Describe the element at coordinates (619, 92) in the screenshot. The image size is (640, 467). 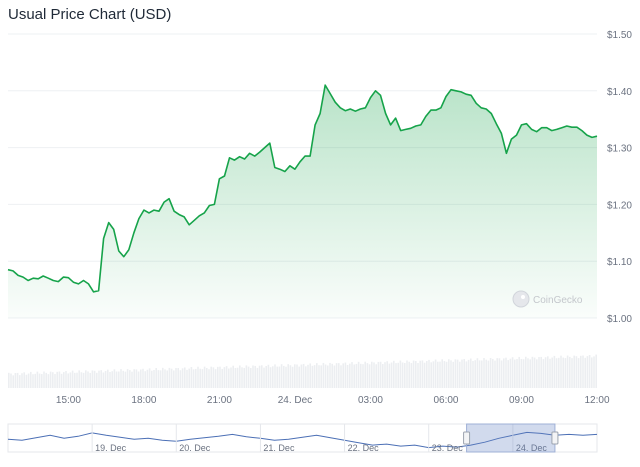
I see `y-tick-label: $1.40` at that location.